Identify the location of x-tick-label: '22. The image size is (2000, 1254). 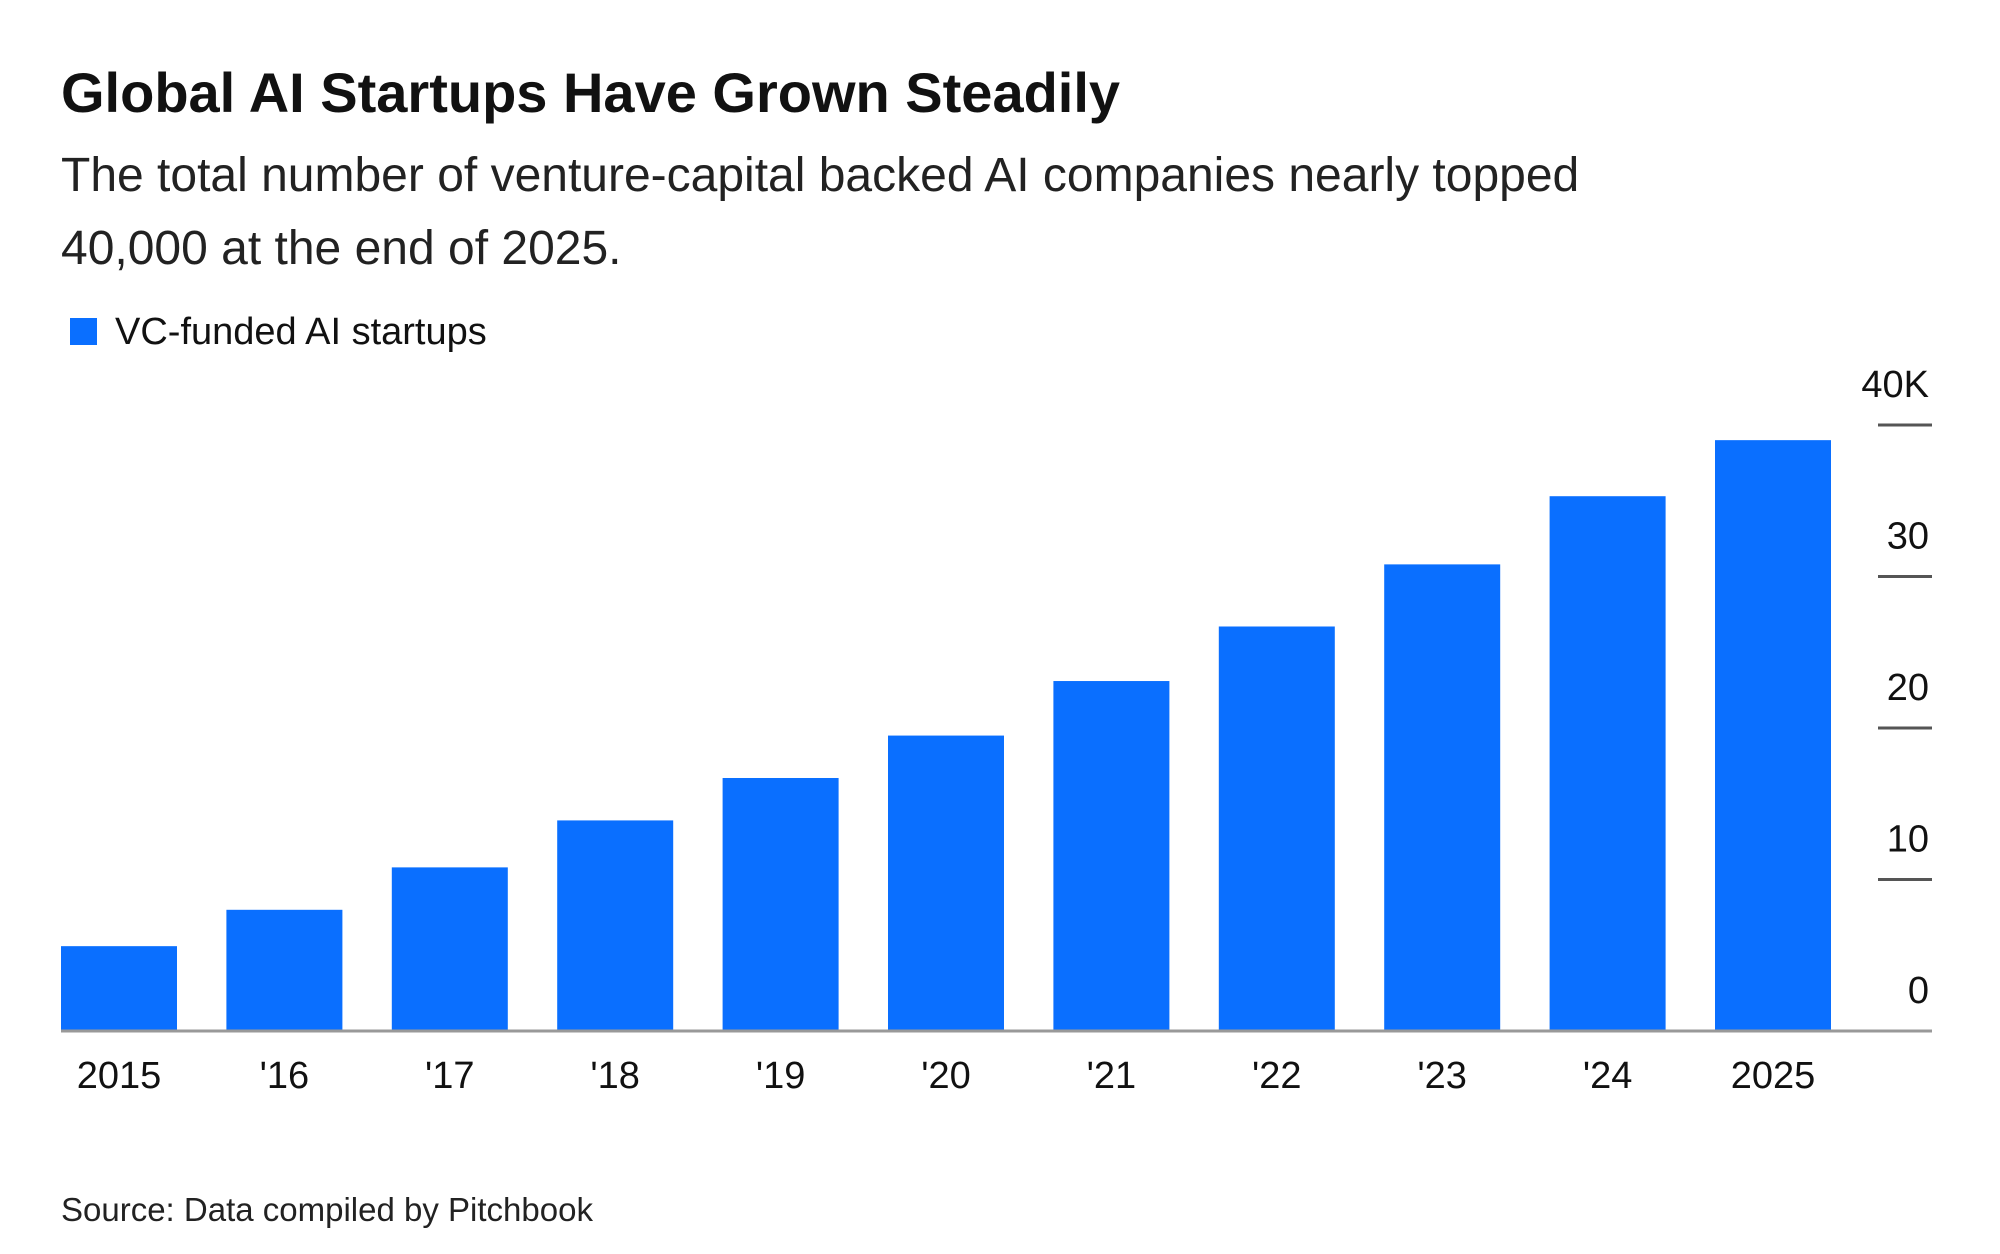
(1277, 1076).